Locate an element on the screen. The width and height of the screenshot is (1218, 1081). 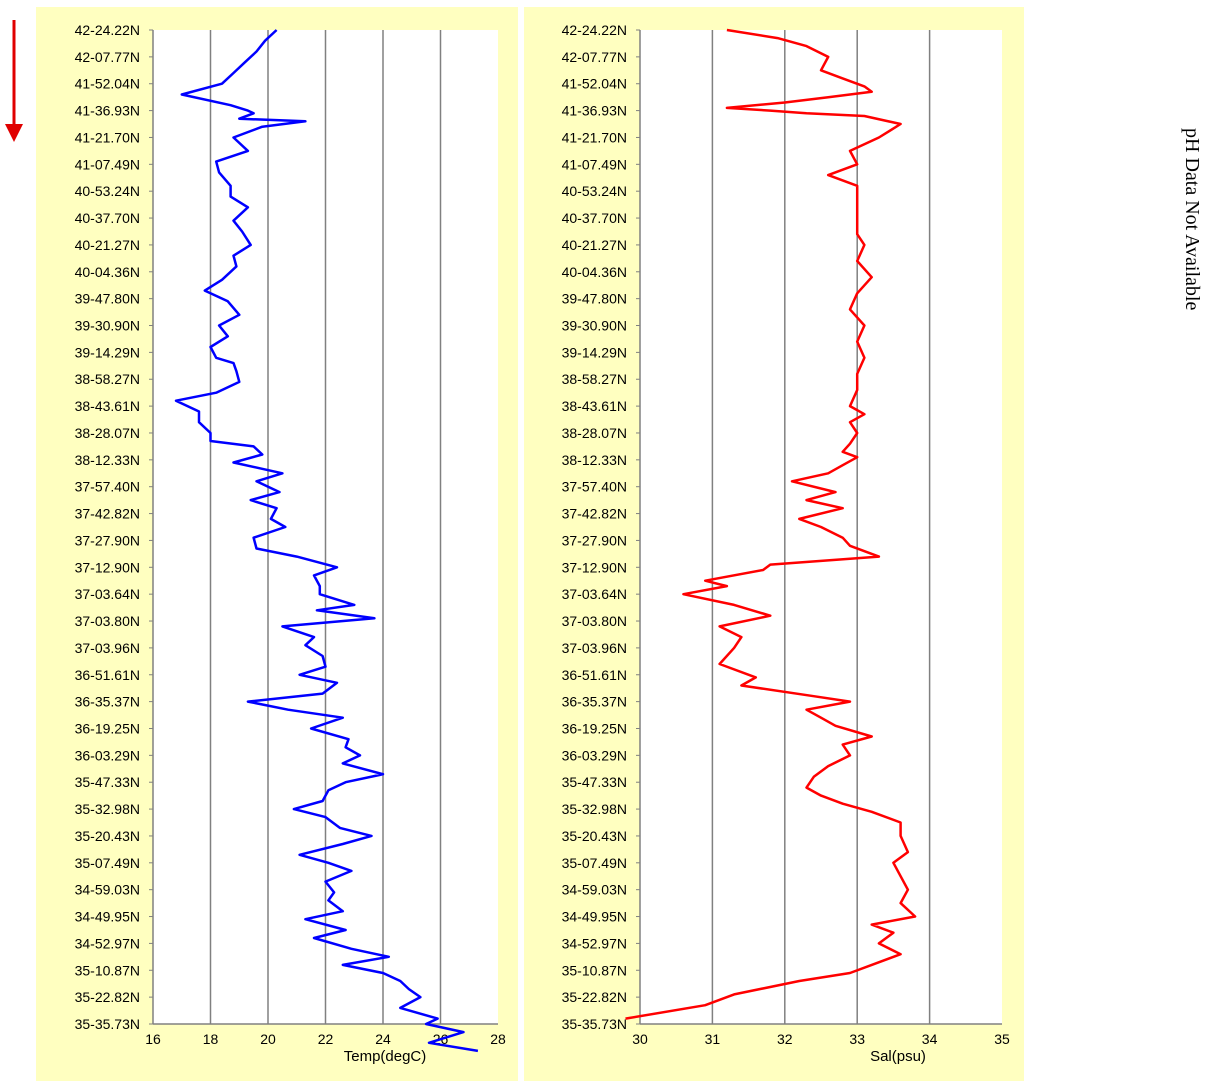
temp-y-tick-label: 36-35.37N is located at coordinates (107, 702).